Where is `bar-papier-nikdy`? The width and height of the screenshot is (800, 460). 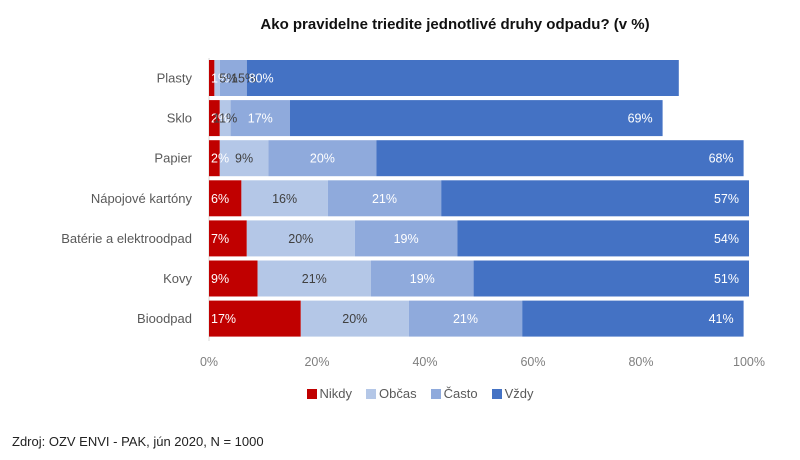 bar-papier-nikdy is located at coordinates (214, 158).